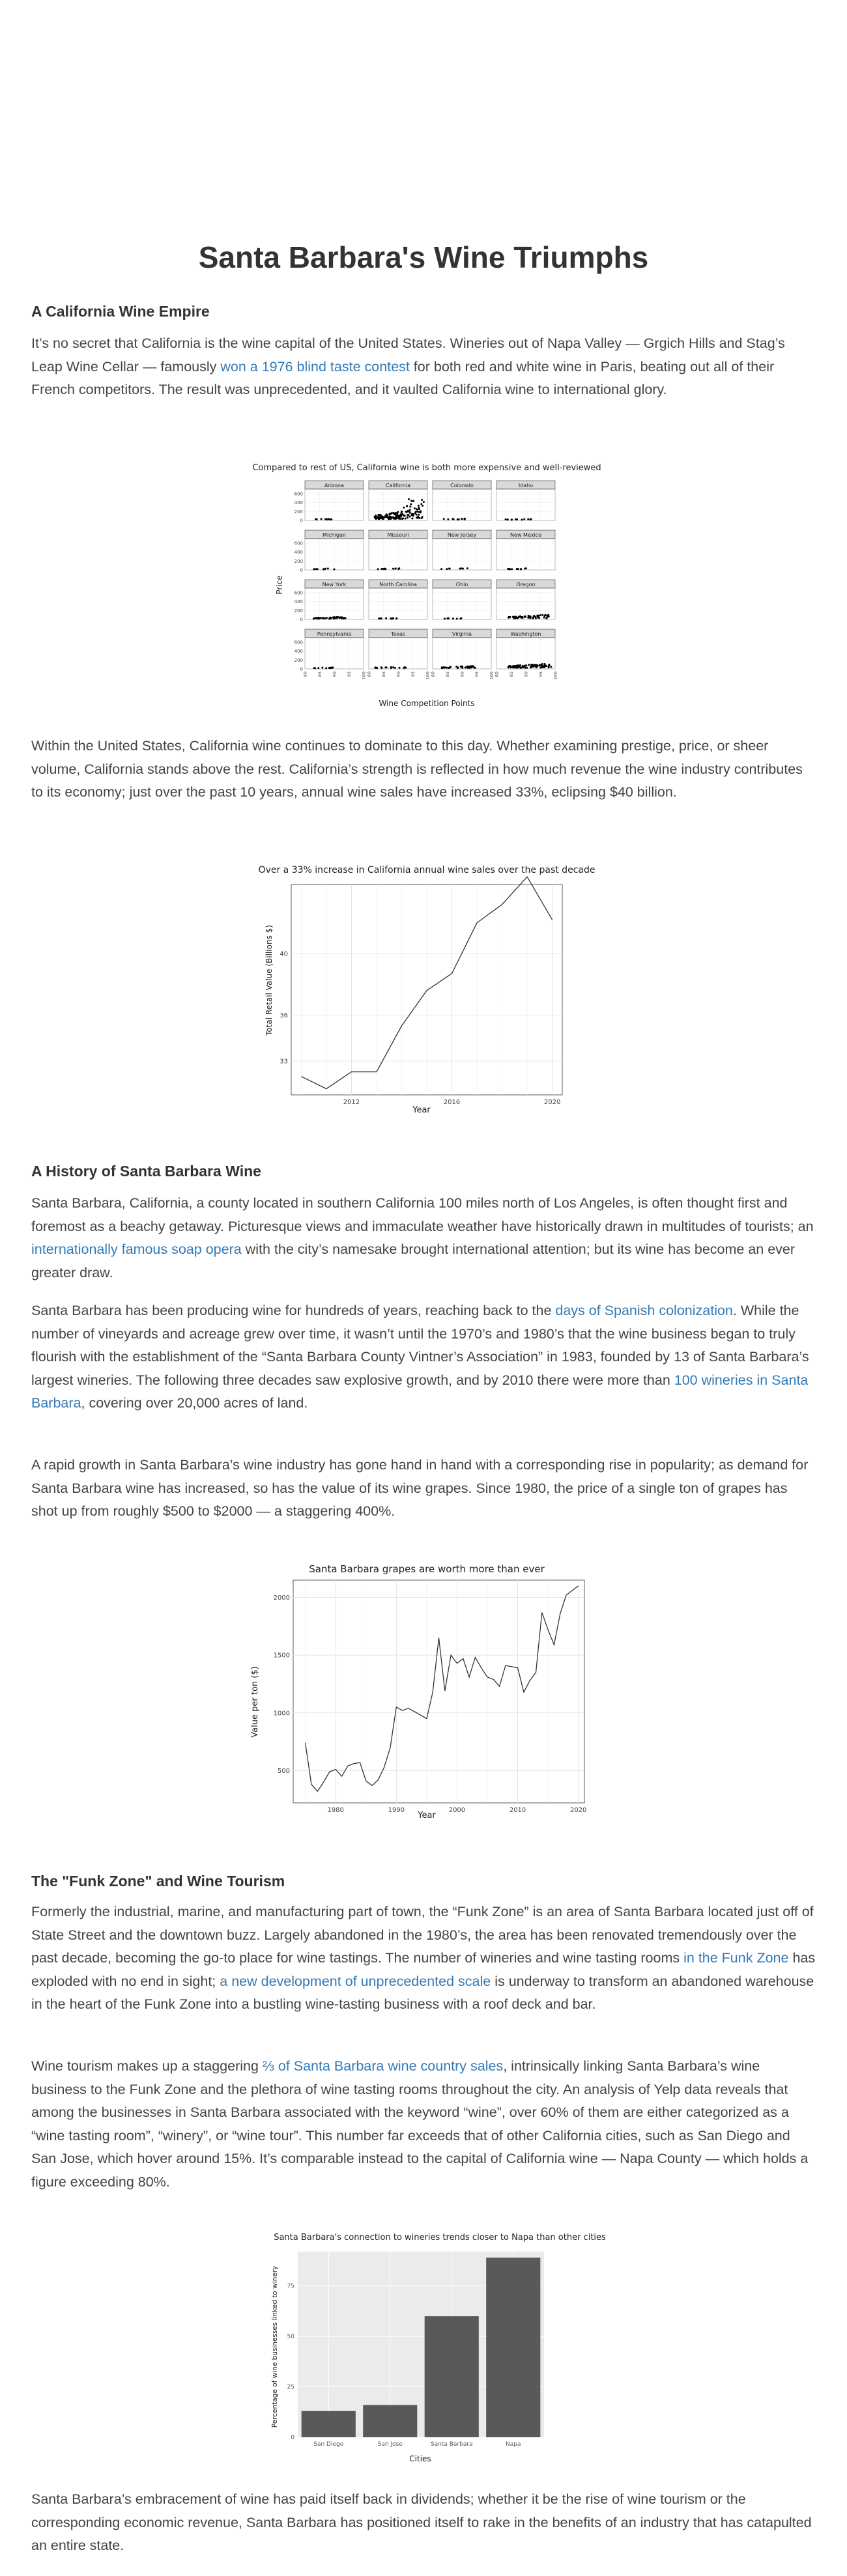  I want to click on link-new-development: a new development of unprecedented scale, so click(355, 1981).